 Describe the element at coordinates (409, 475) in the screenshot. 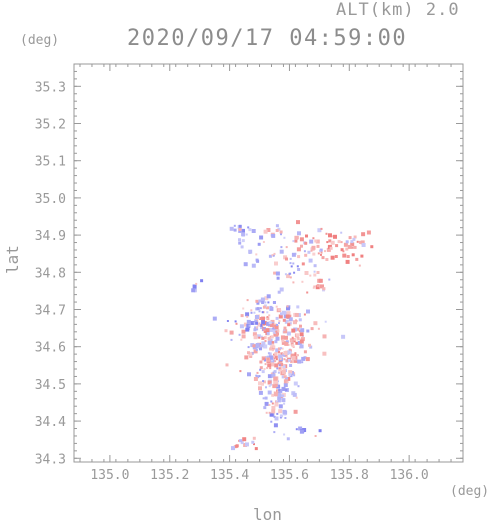

I see `x-tick-label: 136.0` at that location.